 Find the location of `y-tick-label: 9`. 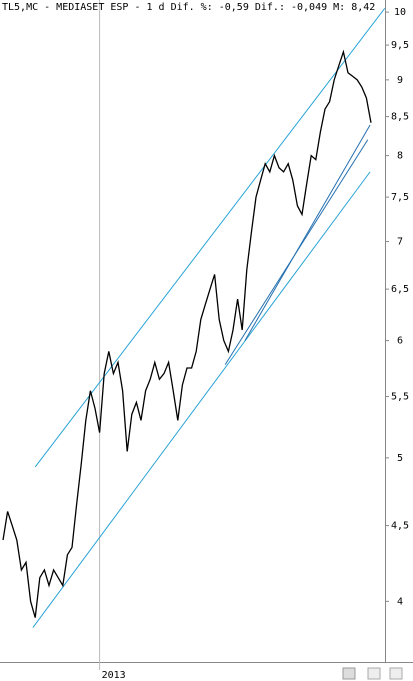

y-tick-label: 9 is located at coordinates (400, 80).